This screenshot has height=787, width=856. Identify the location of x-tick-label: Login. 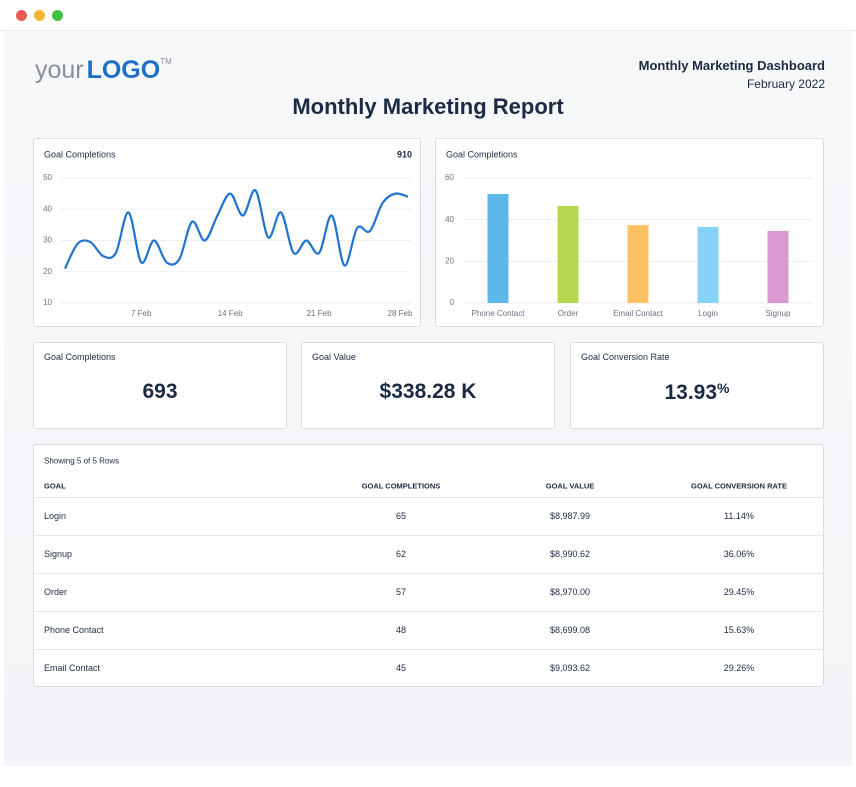
(708, 313).